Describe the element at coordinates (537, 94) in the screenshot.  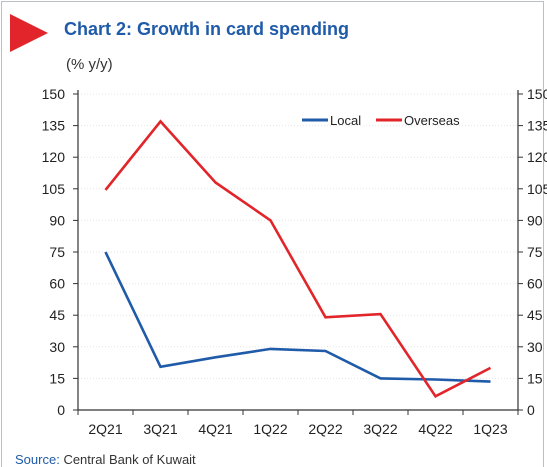
I see `right-tick-label: 150` at that location.